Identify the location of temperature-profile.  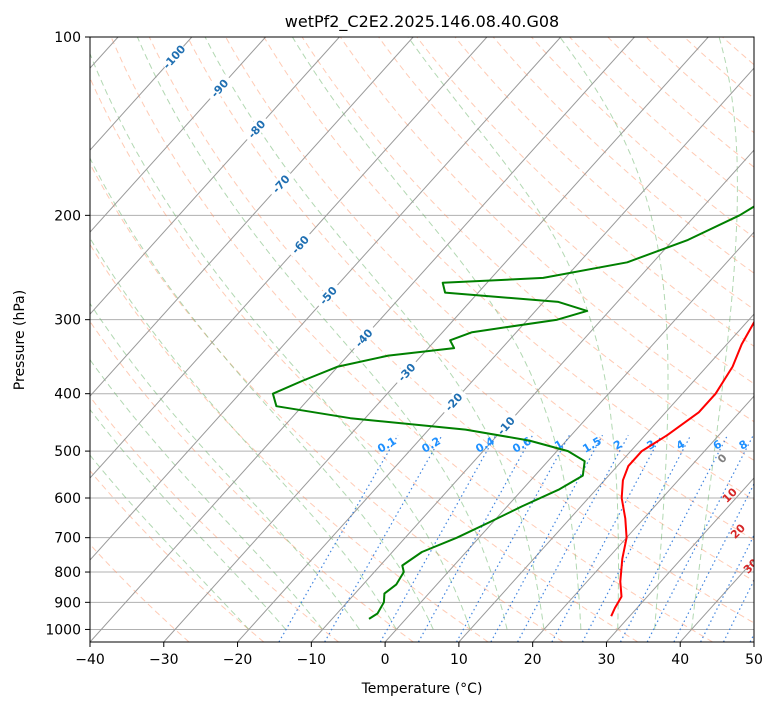
(682, 468).